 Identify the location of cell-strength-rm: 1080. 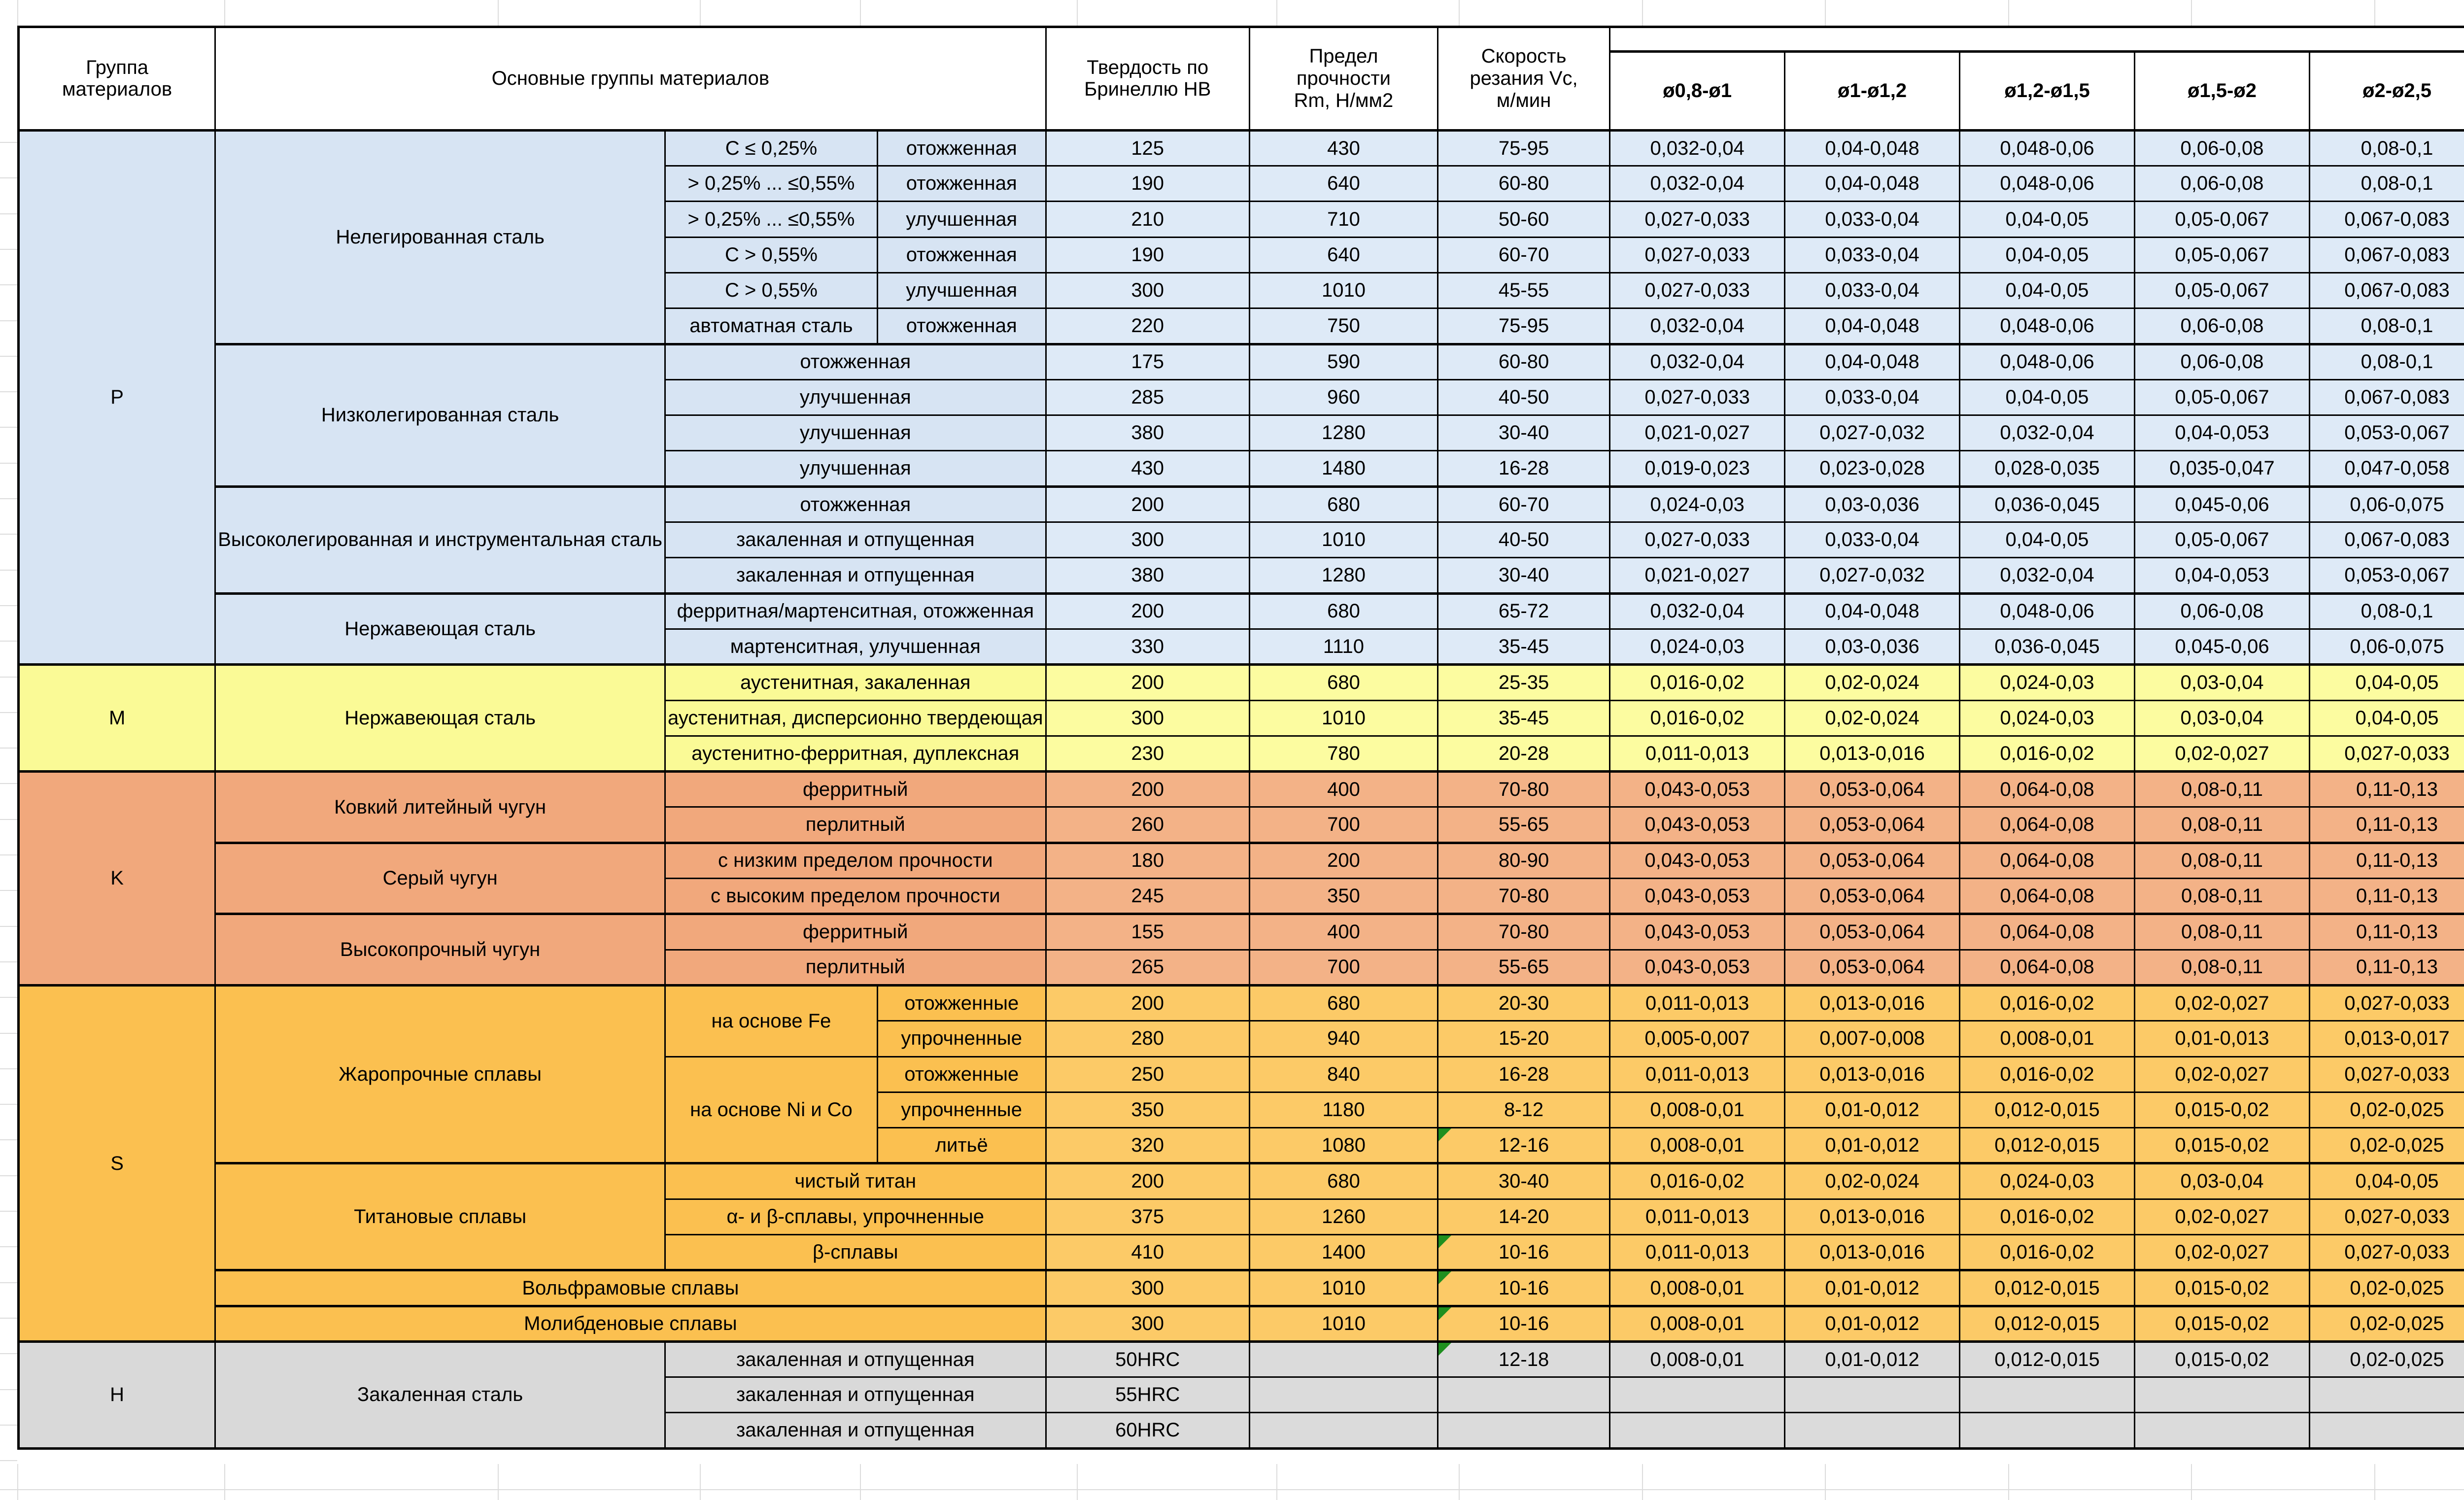
(1343, 1145).